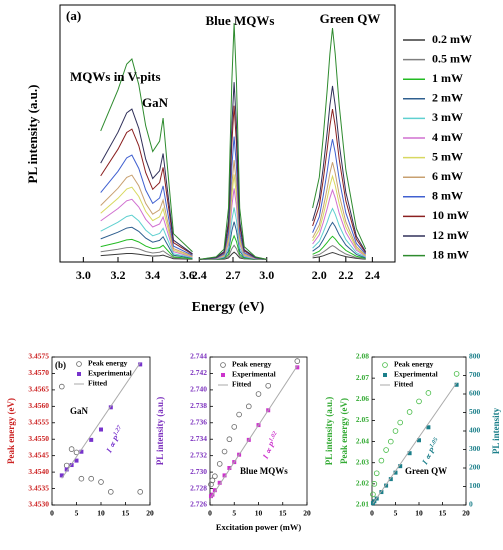 Image resolution: width=503 pixels, height=550 pixels. Describe the element at coordinates (450, 235) in the screenshot. I see `legend-label: 12 mW` at that location.